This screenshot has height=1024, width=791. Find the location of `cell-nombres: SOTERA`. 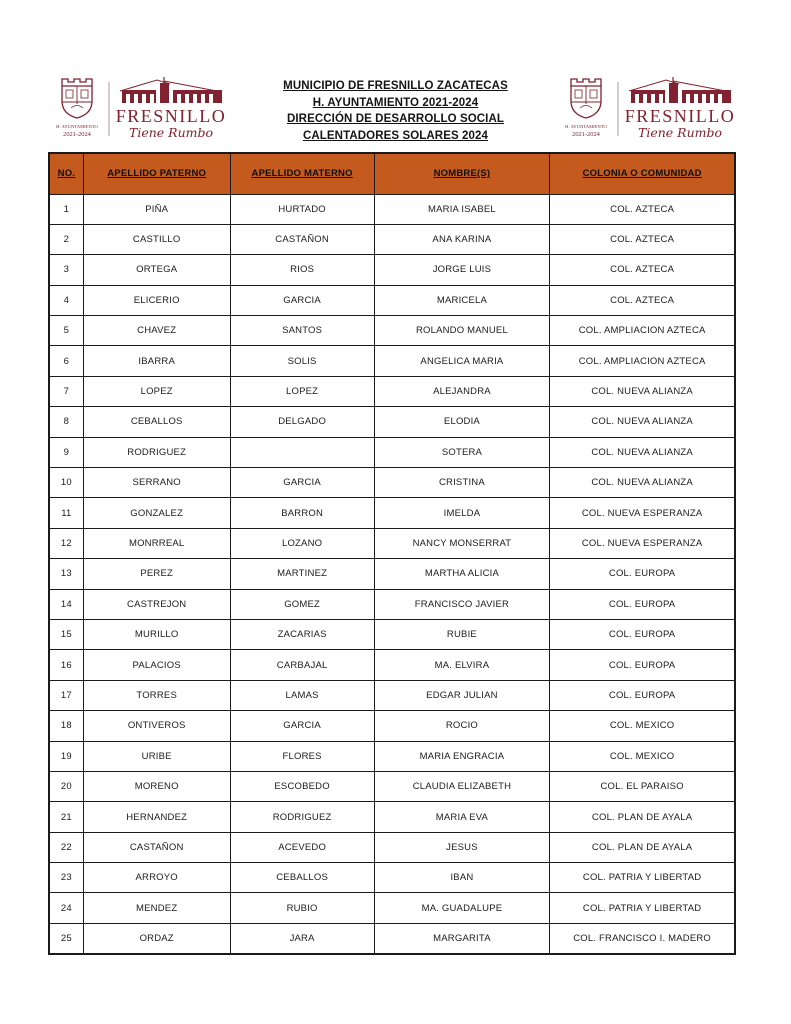

cell-nombres: SOTERA is located at coordinates (462, 452).